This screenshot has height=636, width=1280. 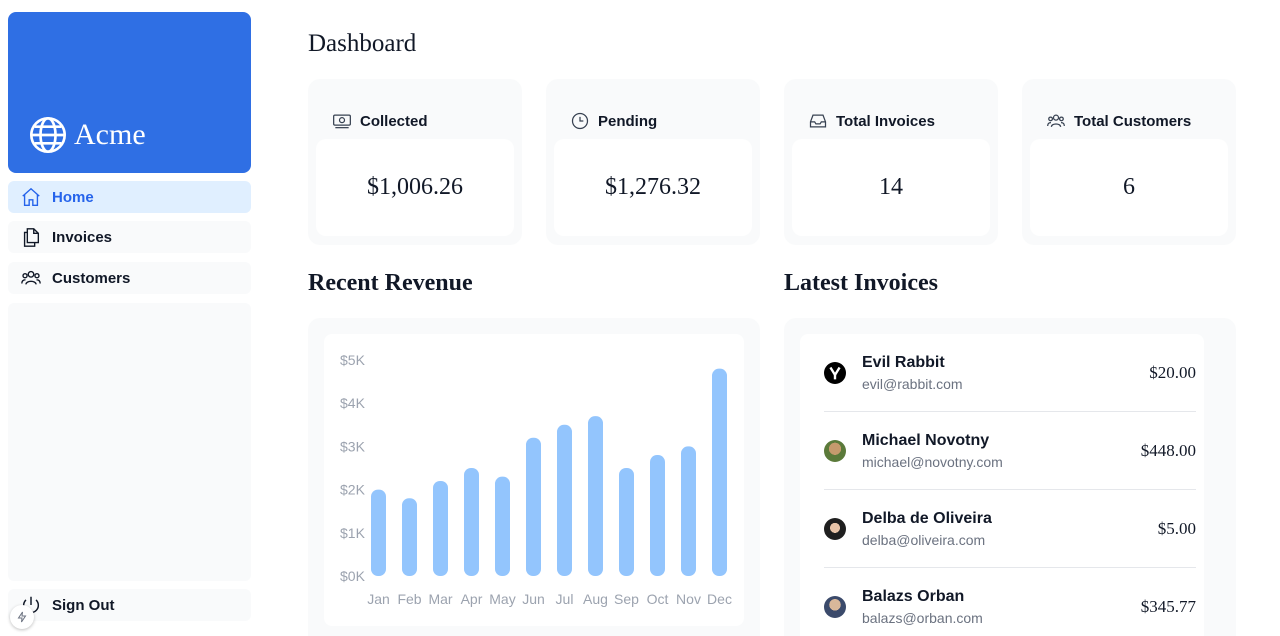 I want to click on page-title: Dashboard, so click(x=362, y=43).